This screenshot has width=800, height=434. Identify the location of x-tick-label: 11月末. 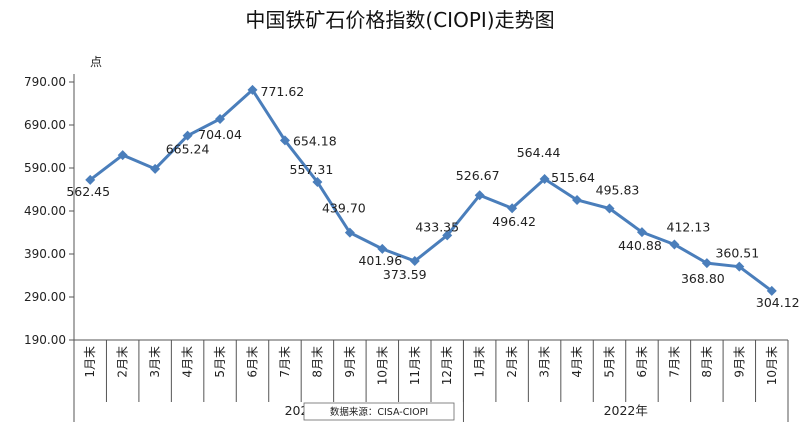
(415, 365).